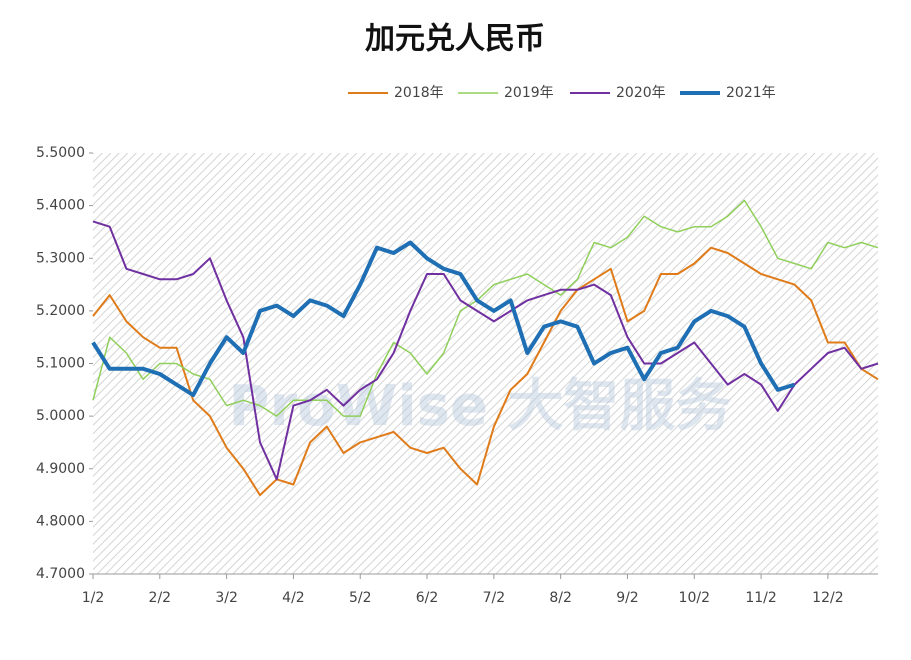 The image size is (911, 660). I want to click on x-tick-label: 4/2, so click(293, 598).